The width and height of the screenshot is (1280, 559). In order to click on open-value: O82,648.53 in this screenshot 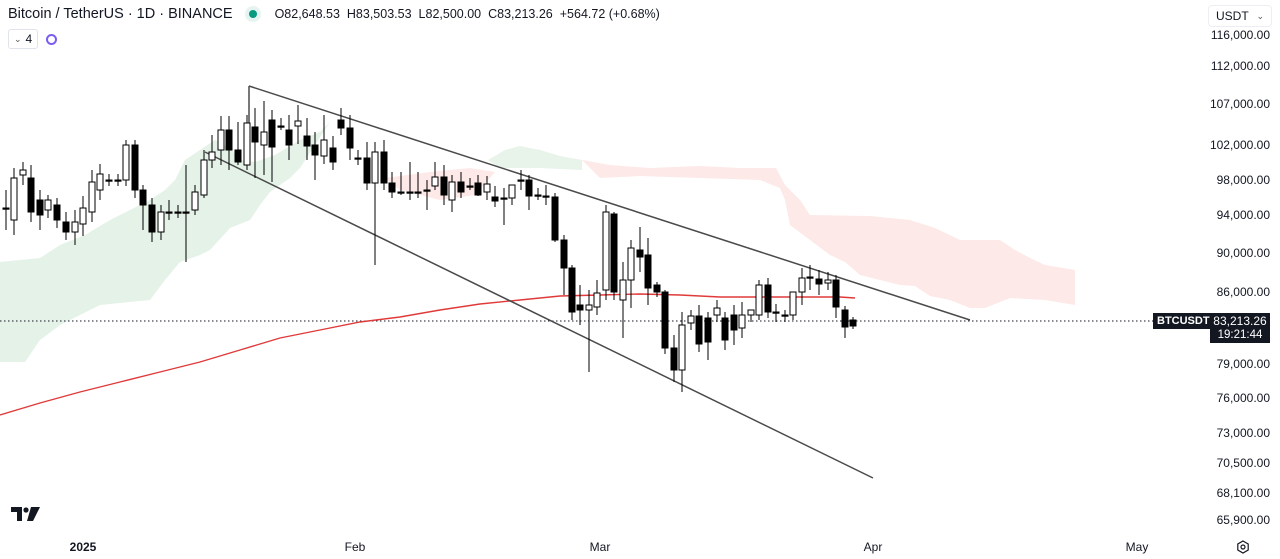, I will do `click(307, 14)`.